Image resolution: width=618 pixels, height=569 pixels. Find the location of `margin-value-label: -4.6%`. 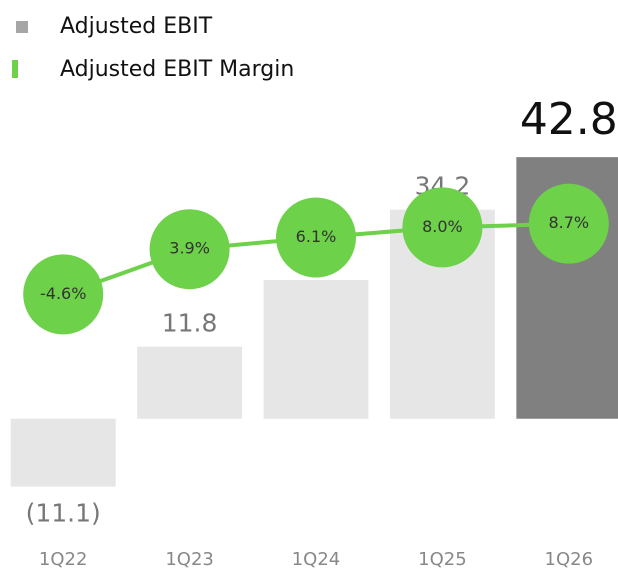

margin-value-label: -4.6% is located at coordinates (63, 293).